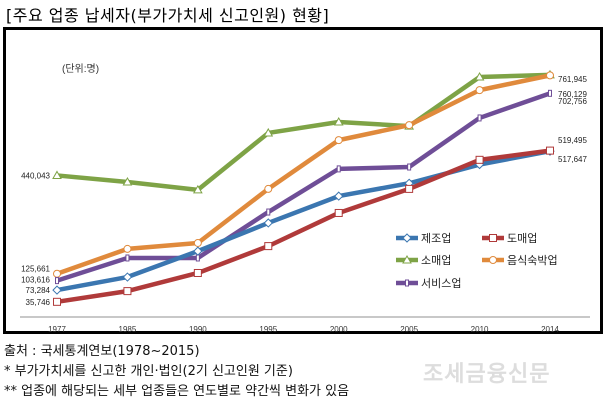 The height and width of the screenshot is (402, 610). I want to click on legend-item: 제조업, so click(423, 238).